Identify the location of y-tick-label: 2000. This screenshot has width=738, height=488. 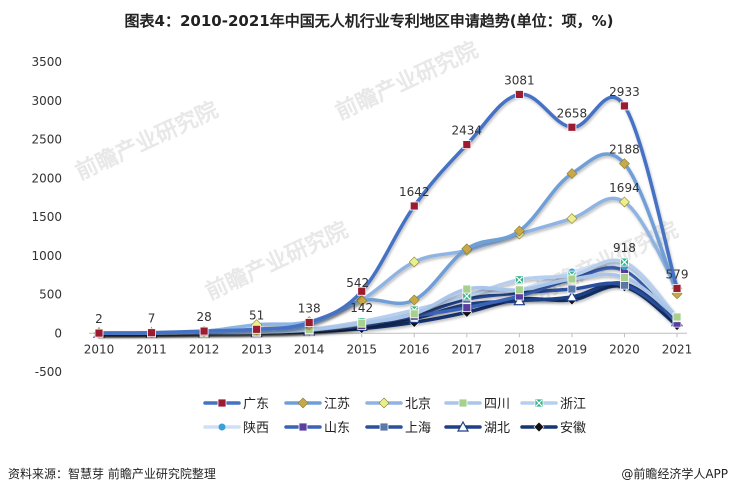
(46, 178).